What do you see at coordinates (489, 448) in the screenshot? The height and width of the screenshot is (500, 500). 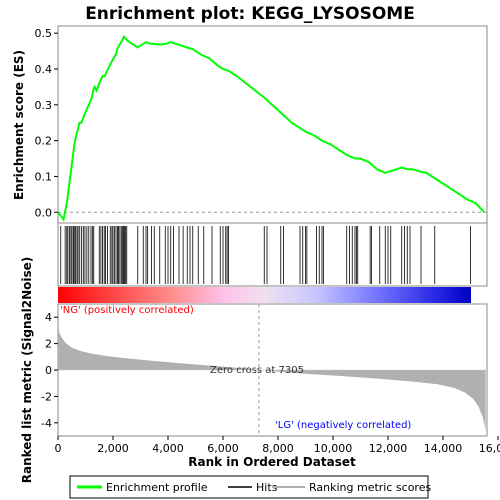 I see `x-tick-label: 16,000` at bounding box center [489, 448].